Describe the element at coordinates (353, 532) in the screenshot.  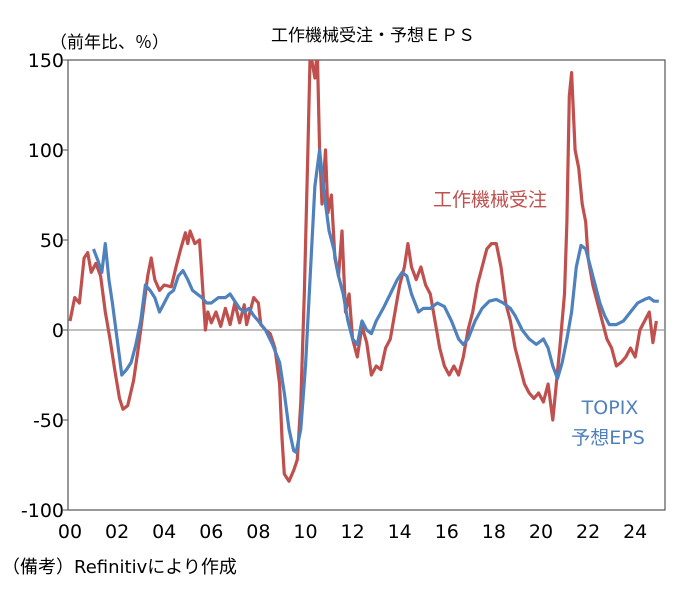
I see `x-tick-label: 12` at that location.